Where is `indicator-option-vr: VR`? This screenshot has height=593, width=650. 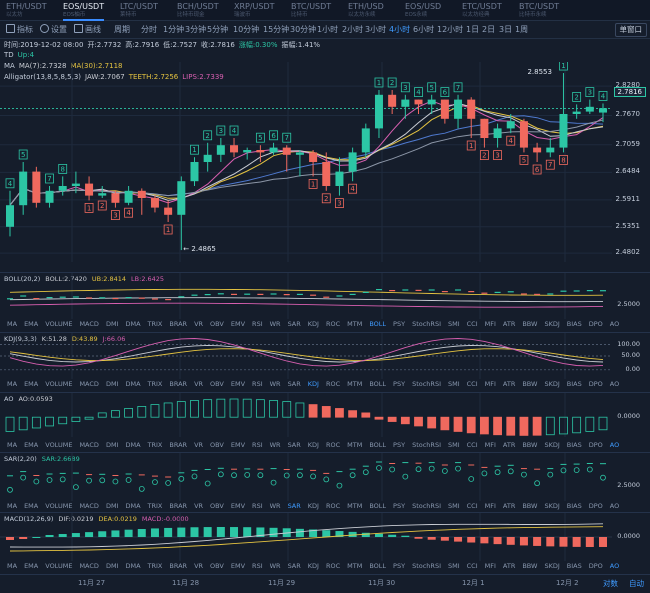 indicator-option-vr: VR is located at coordinates (199, 566).